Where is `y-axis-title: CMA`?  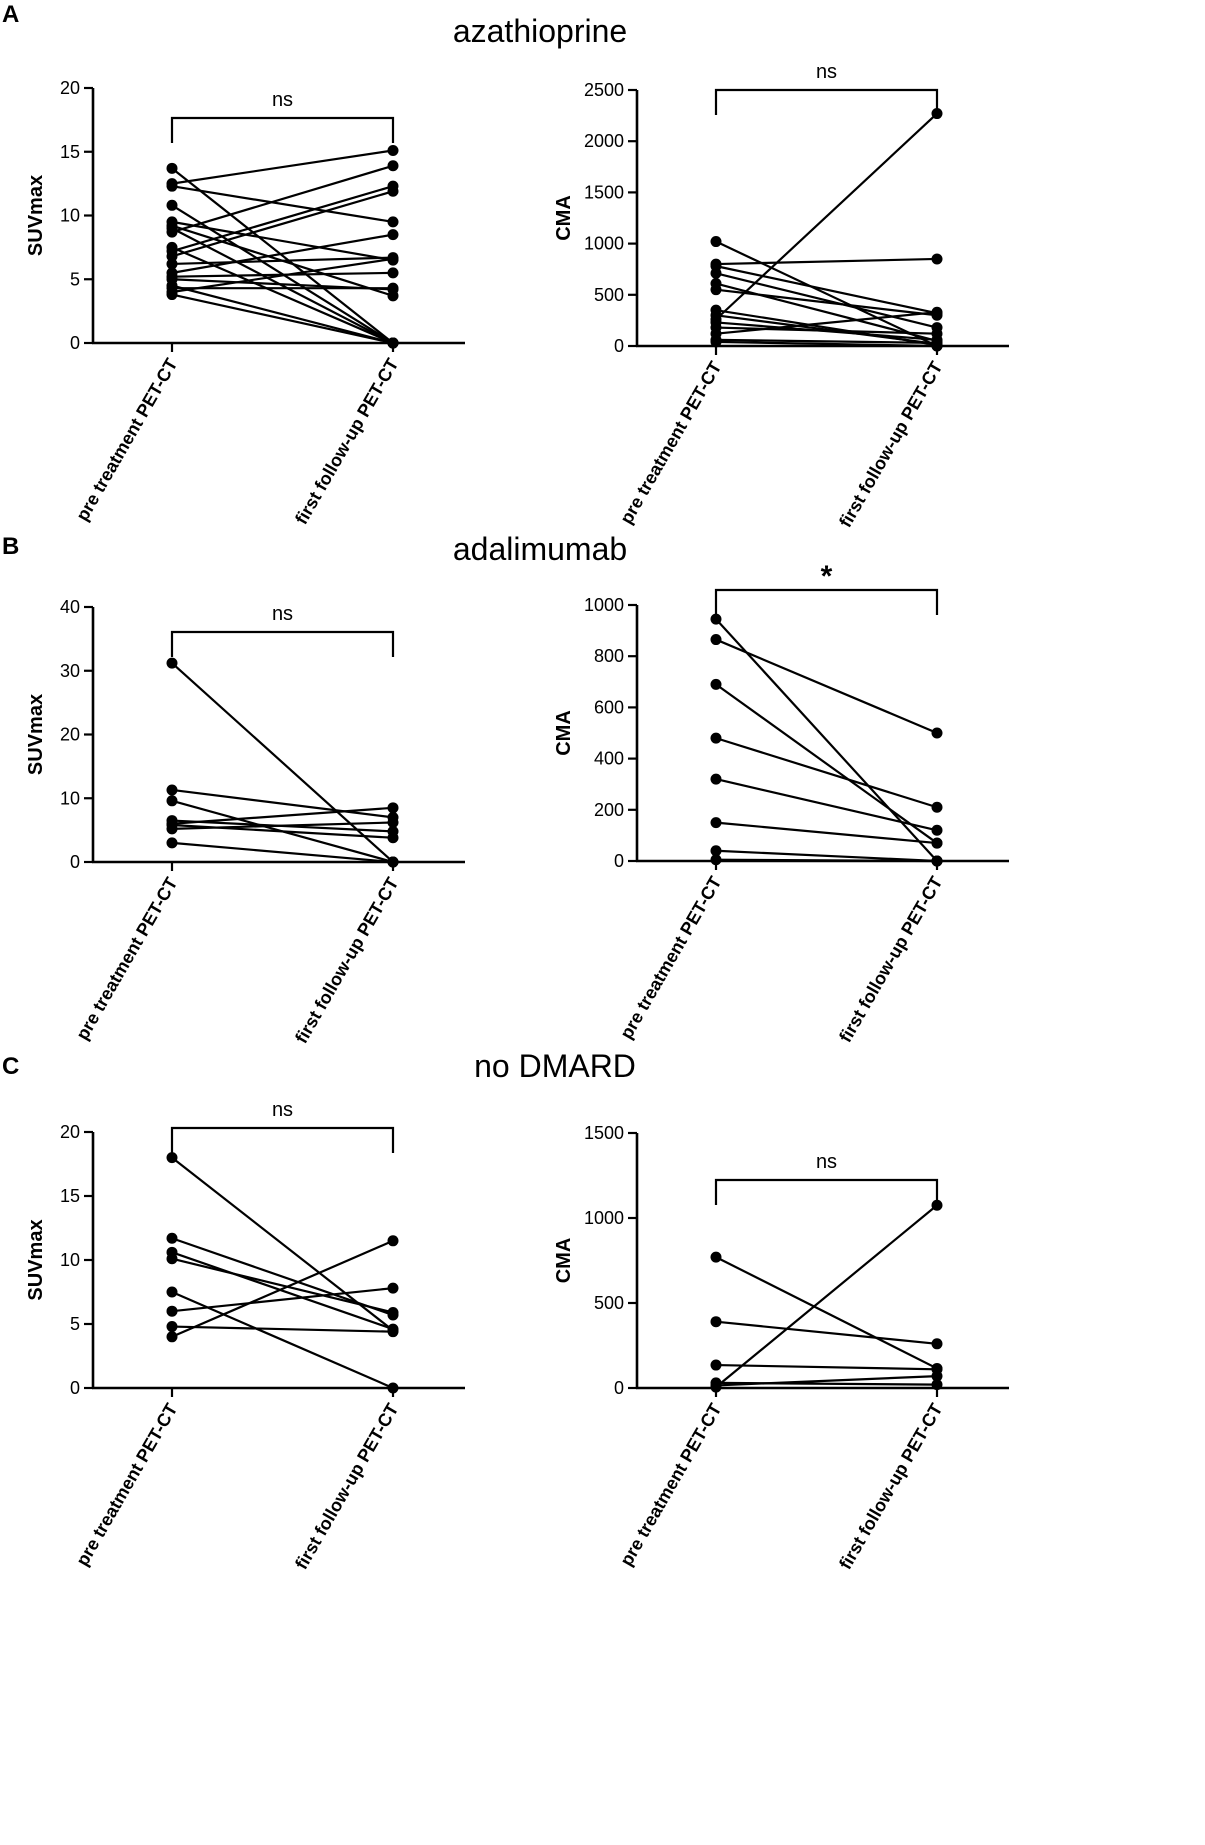
y-axis-title: CMA is located at coordinates (564, 1261).